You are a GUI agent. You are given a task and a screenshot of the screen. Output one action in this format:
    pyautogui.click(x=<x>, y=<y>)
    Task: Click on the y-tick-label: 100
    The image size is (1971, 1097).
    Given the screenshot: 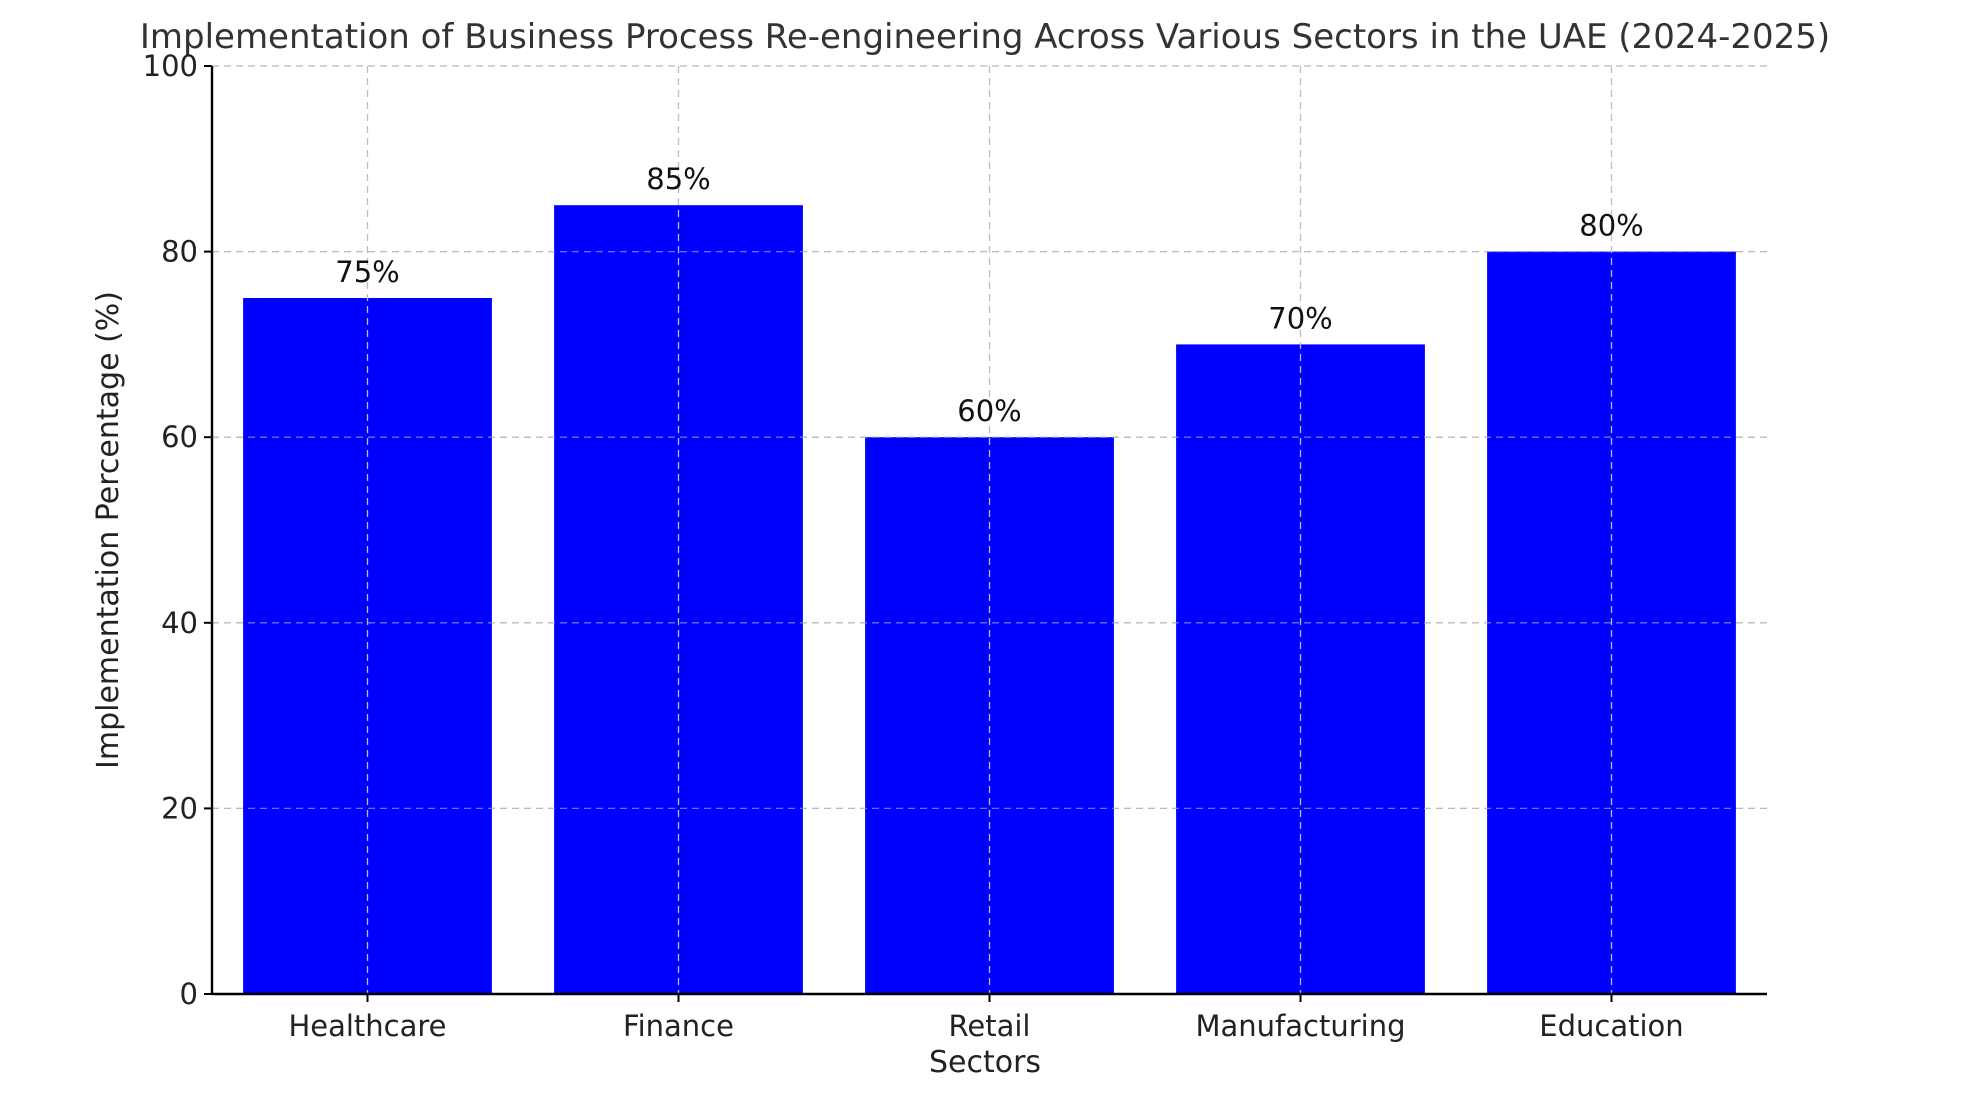 What is the action you would take?
    pyautogui.click(x=170, y=66)
    